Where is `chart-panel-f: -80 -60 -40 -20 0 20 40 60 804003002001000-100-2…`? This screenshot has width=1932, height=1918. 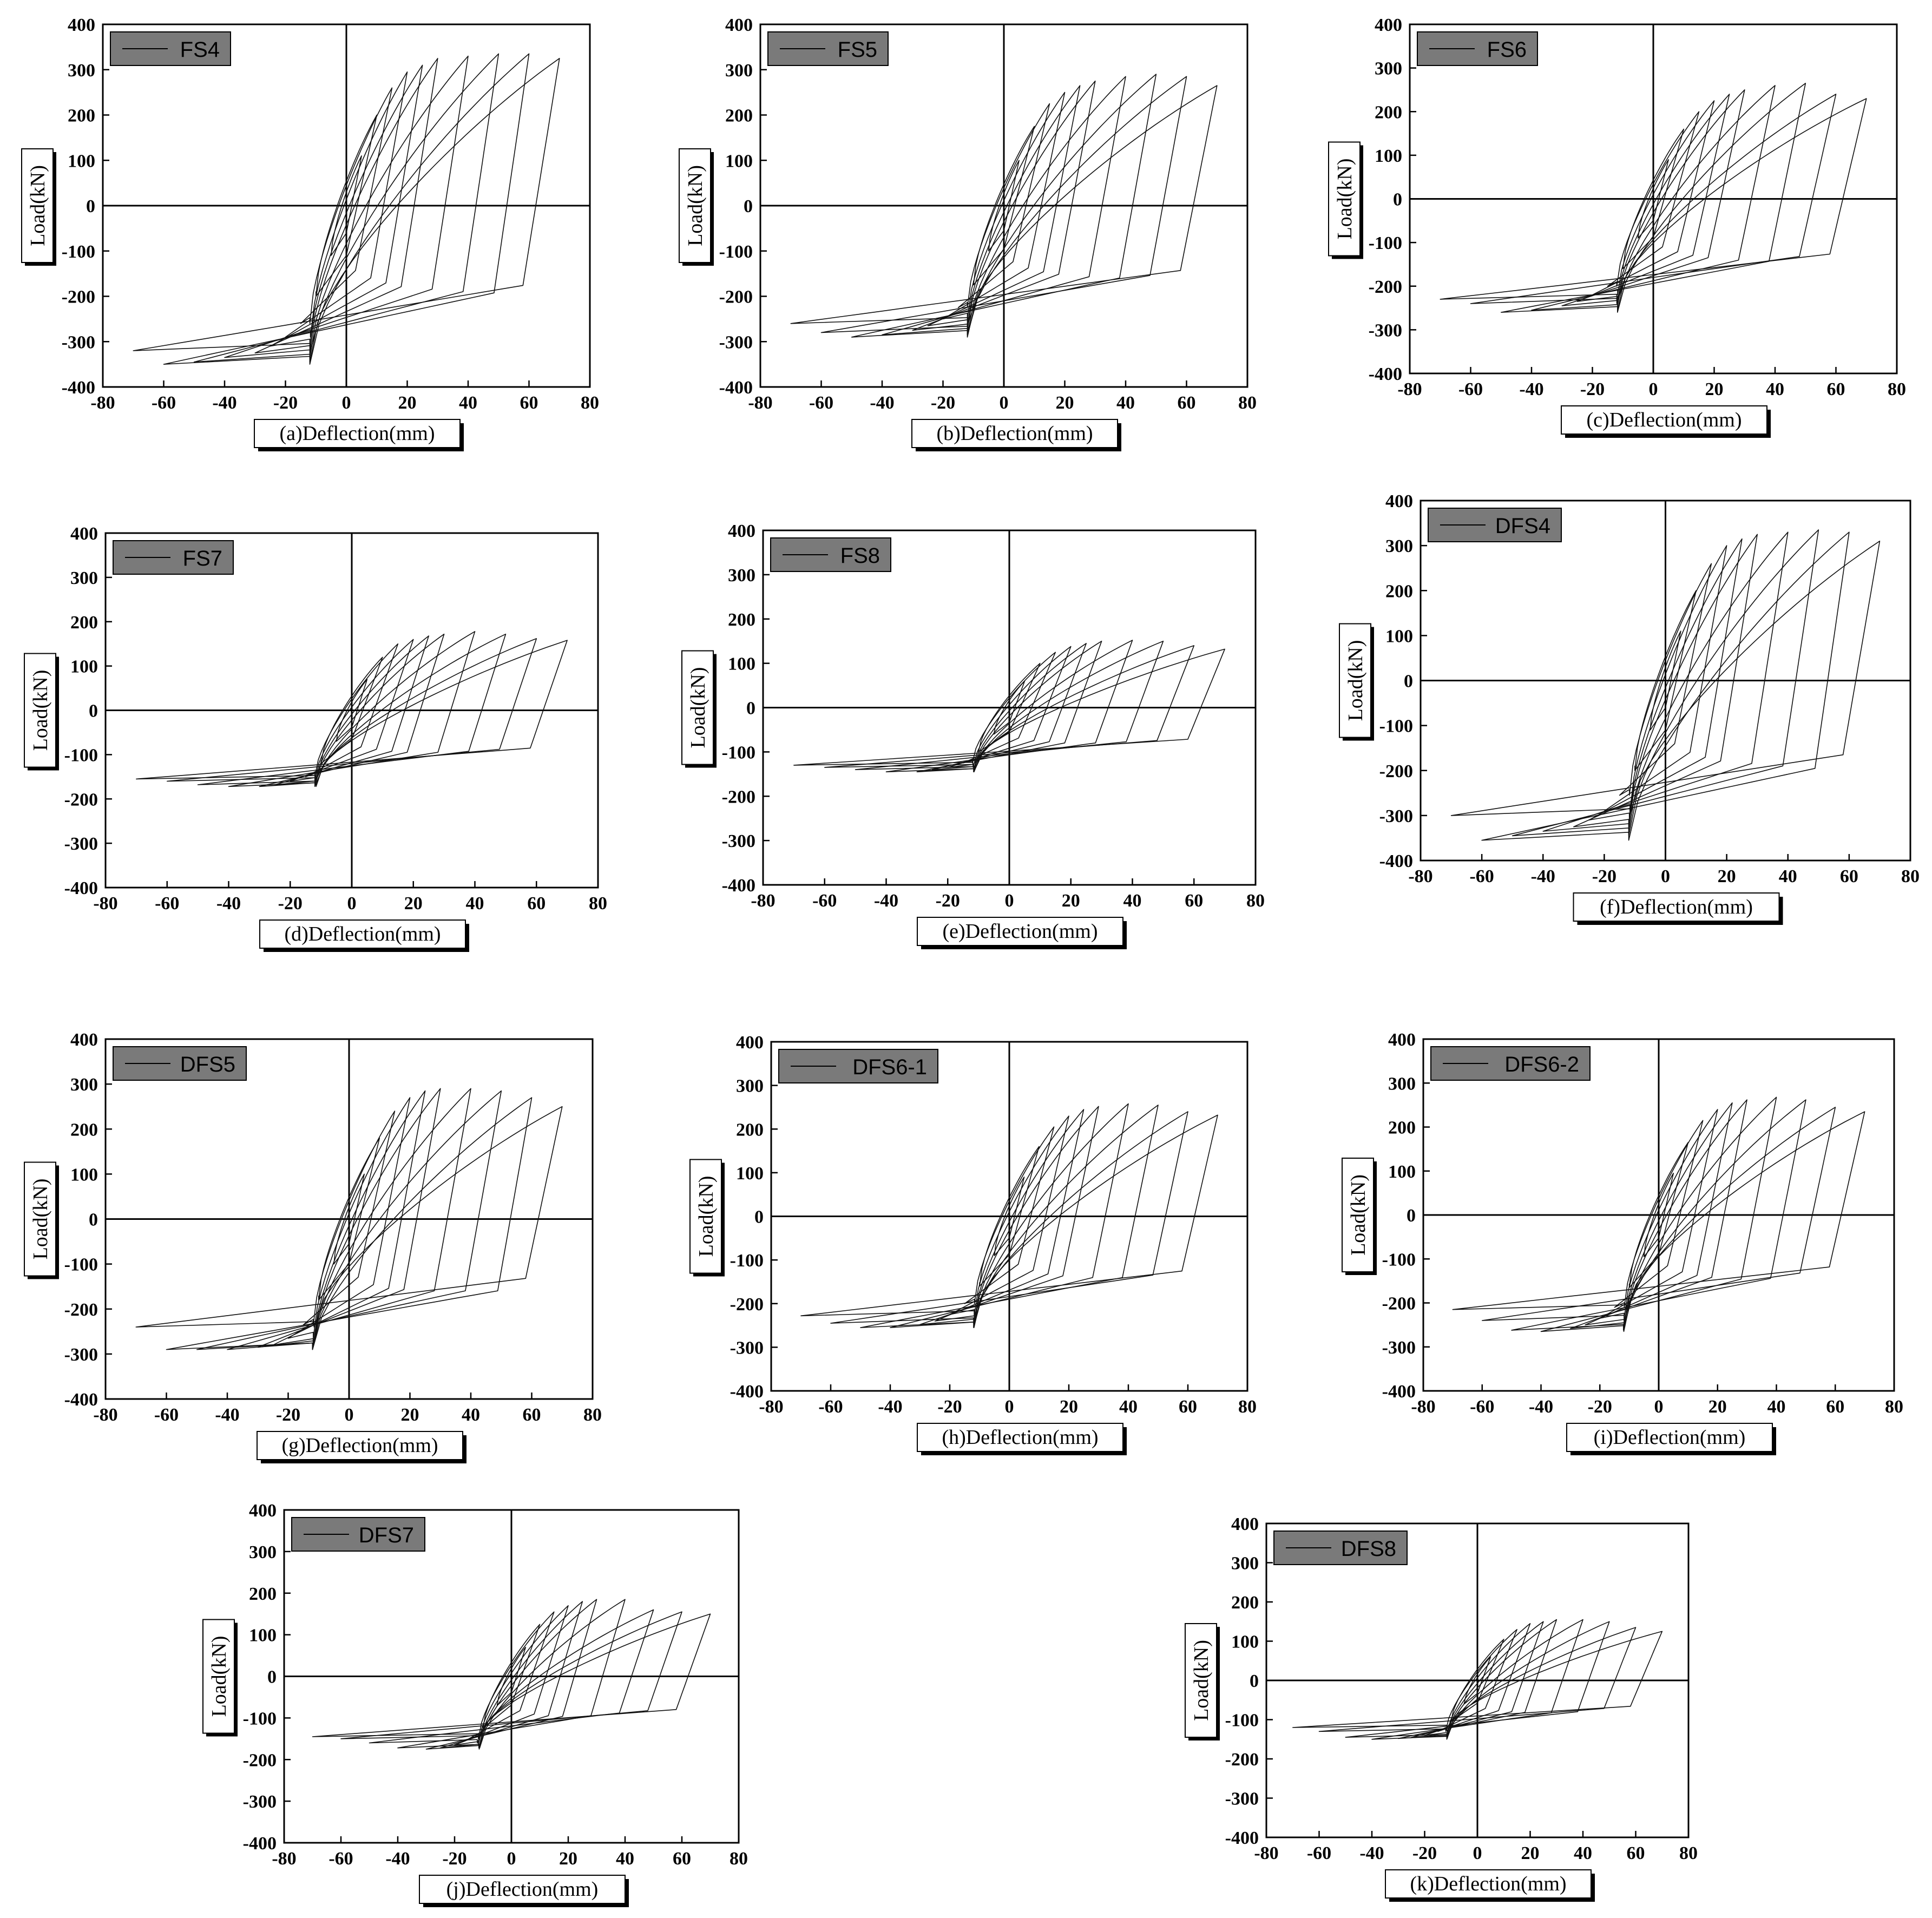 chart-panel-f: -80 -60 -40 -20 0 20 40 60 804003002001000-100-2… is located at coordinates (1629, 708).